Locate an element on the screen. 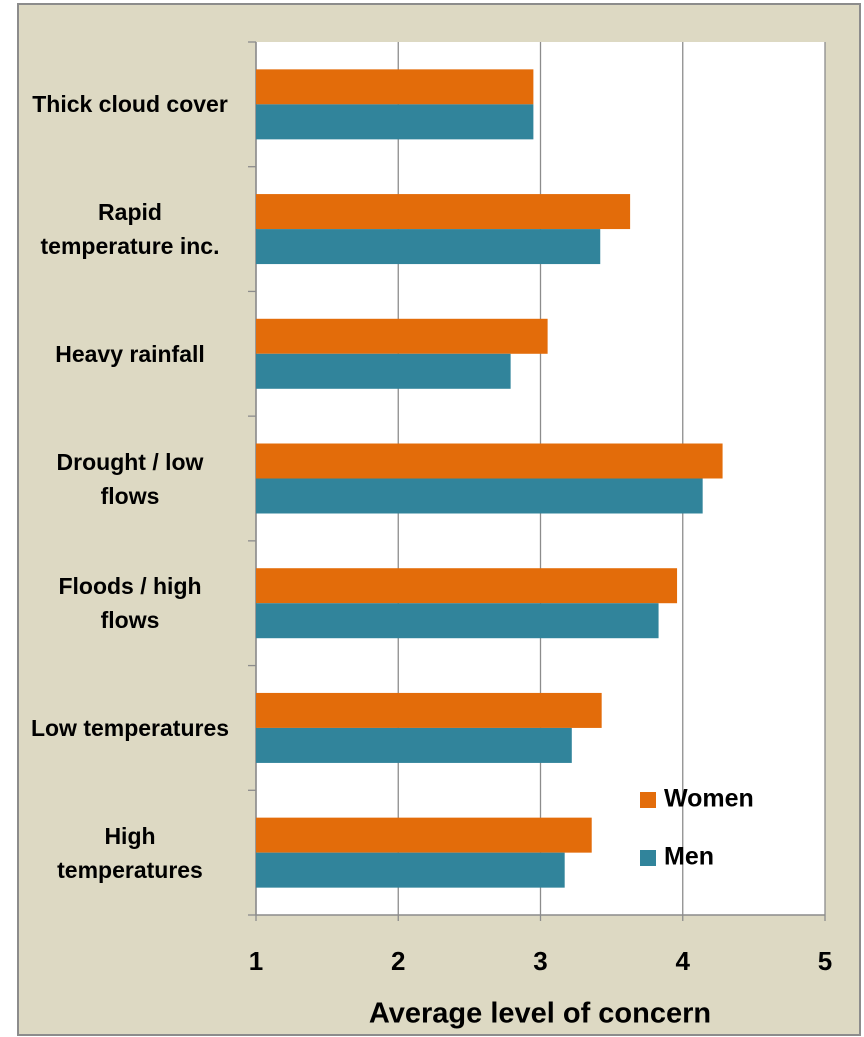  x-tick-label: 1 is located at coordinates (256, 961).